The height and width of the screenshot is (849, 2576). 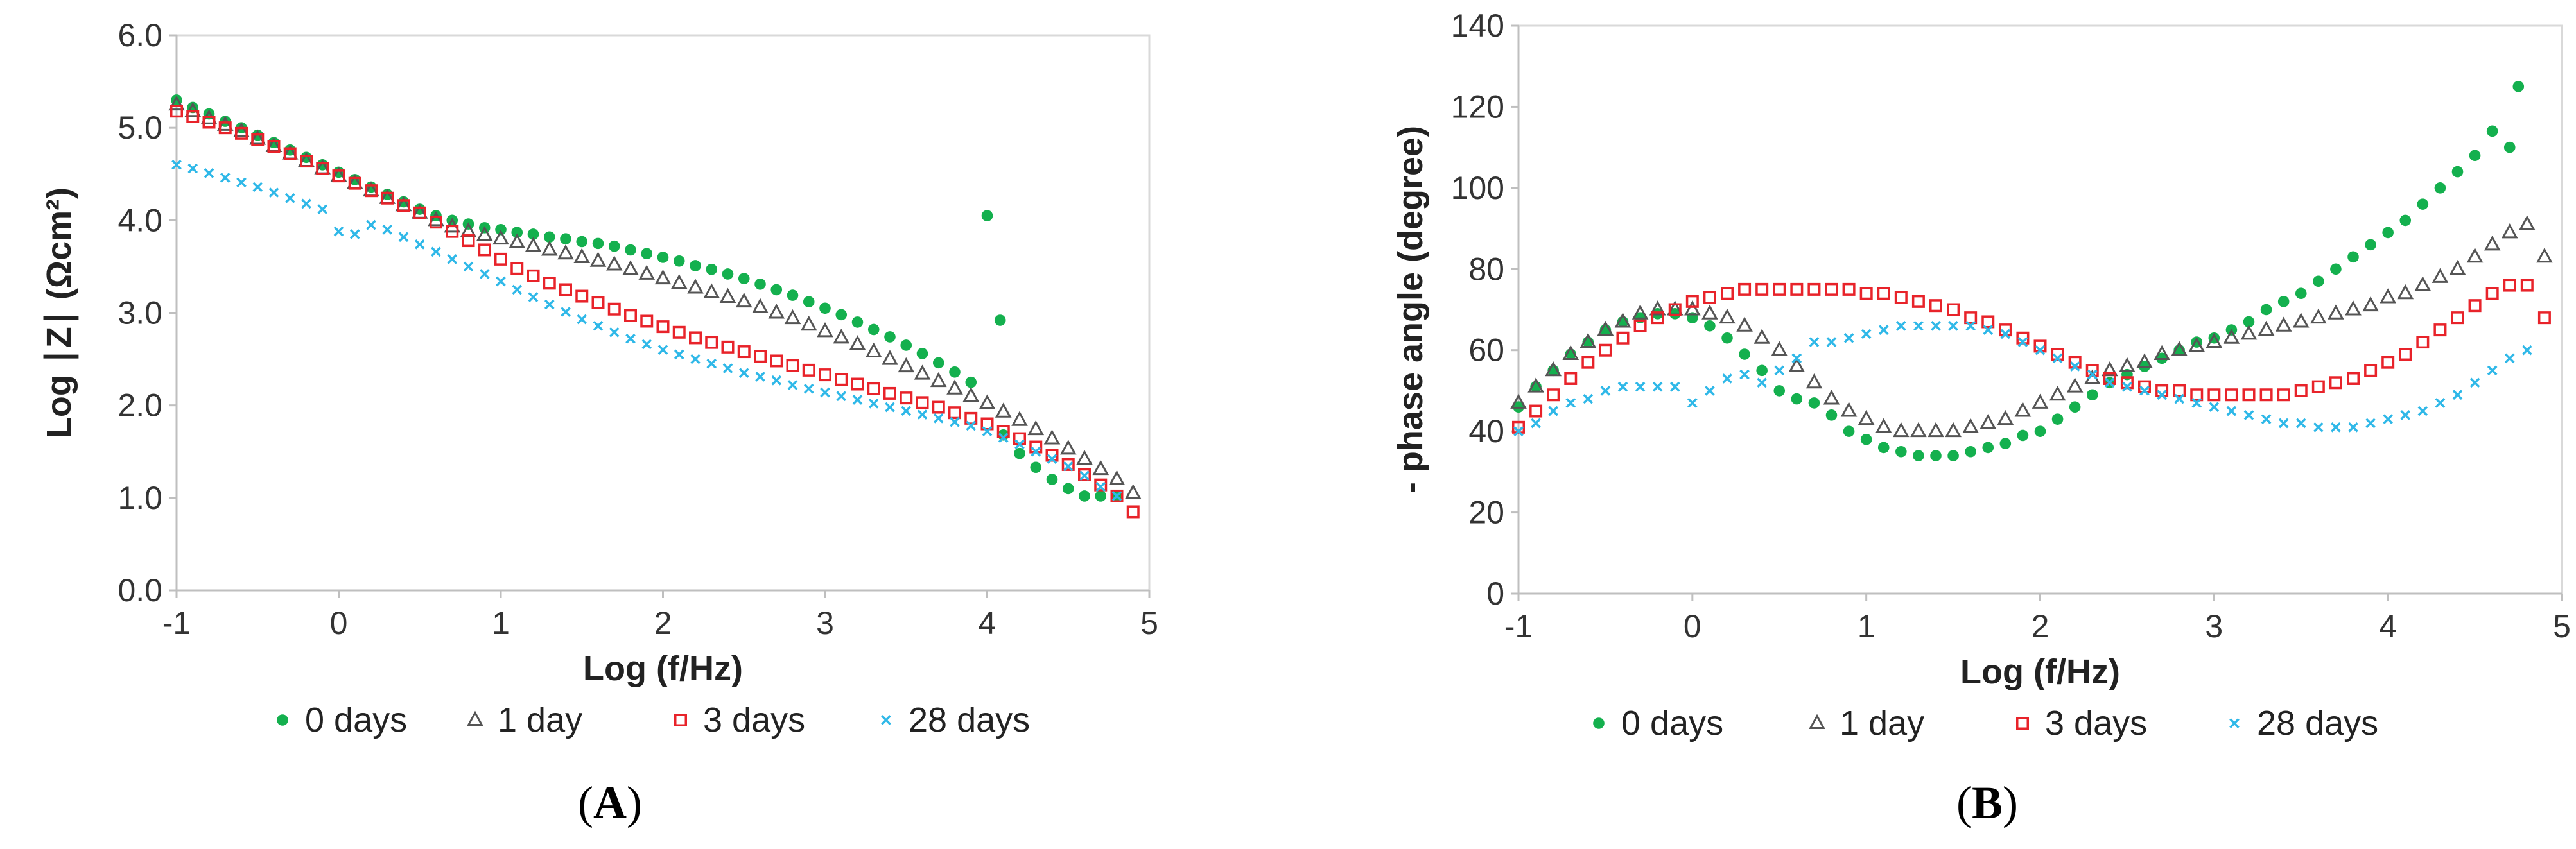 I want to click on x-tick-label: 0, so click(x=1692, y=626).